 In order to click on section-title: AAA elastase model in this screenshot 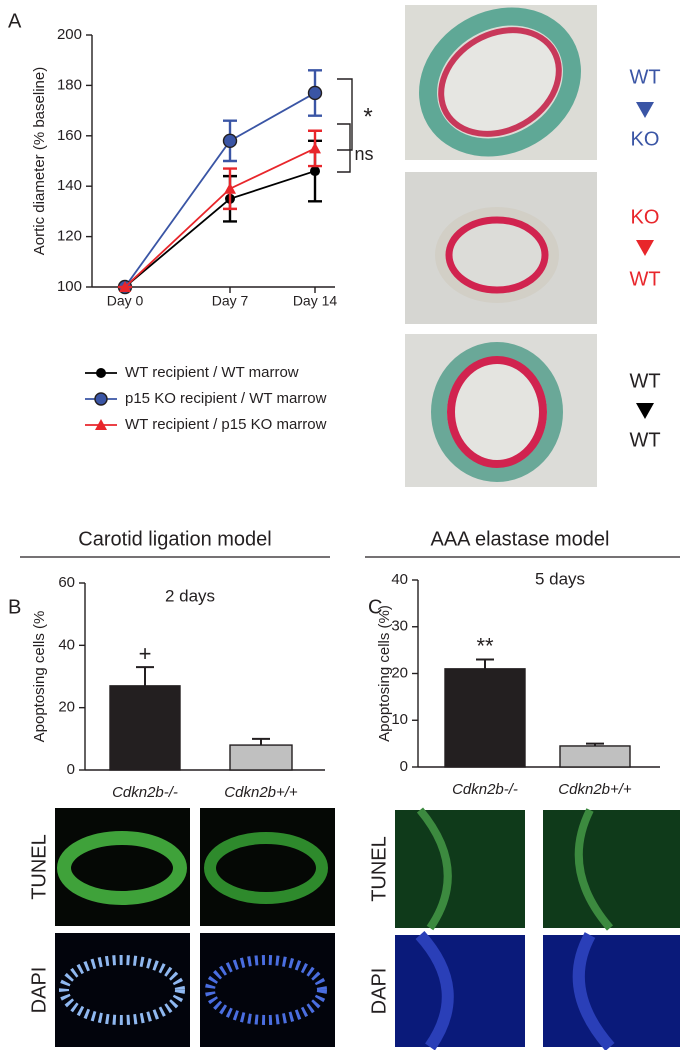, I will do `click(520, 539)`.